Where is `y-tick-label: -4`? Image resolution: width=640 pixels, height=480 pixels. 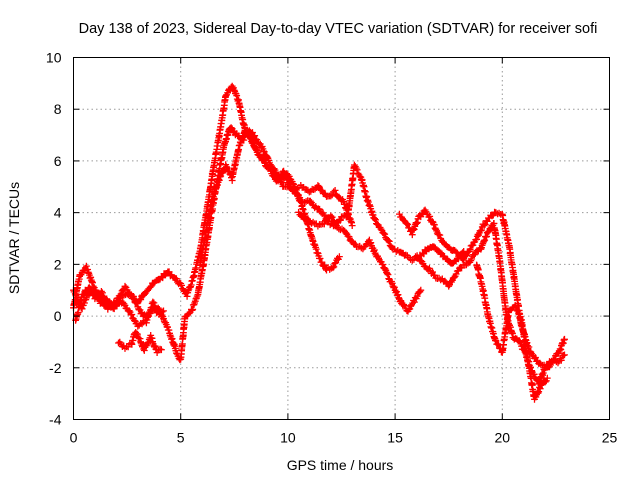 y-tick-label: -4 is located at coordinates (55, 420).